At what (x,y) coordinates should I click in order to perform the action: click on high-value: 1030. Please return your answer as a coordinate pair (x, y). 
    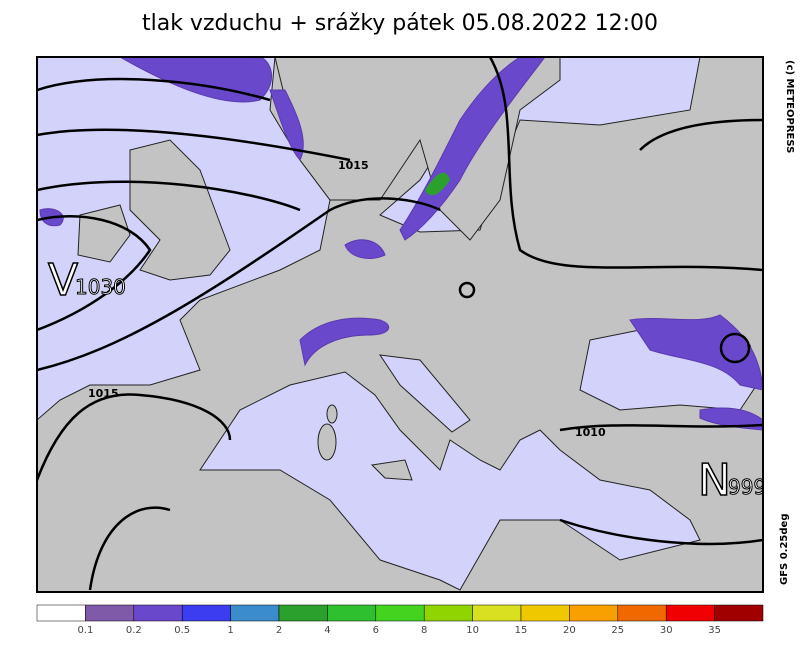
    Looking at the image, I should click on (100, 287).